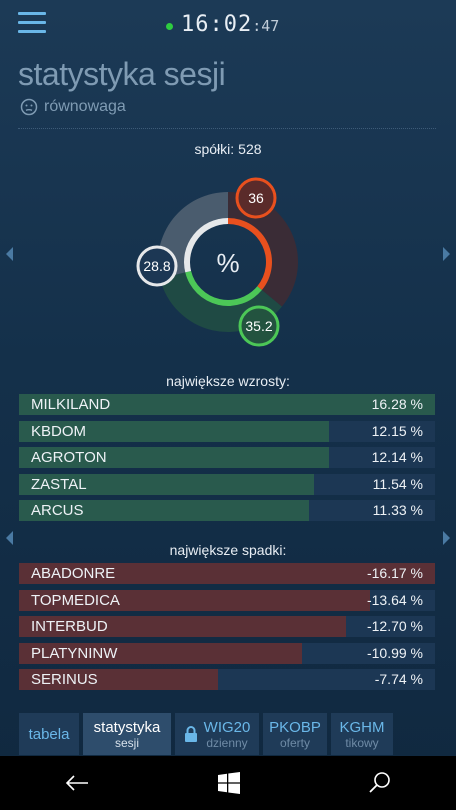  What do you see at coordinates (227, 679) in the screenshot?
I see `stock-row: SERINUS -7.74 %` at bounding box center [227, 679].